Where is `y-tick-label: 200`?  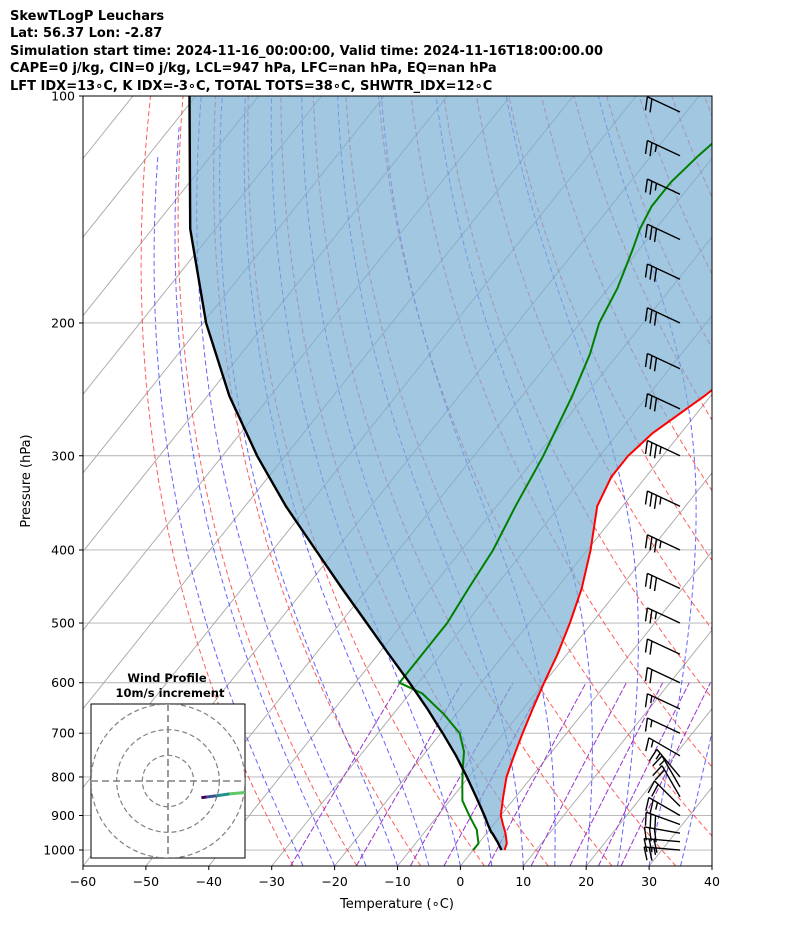 y-tick-label: 200 is located at coordinates (63, 322).